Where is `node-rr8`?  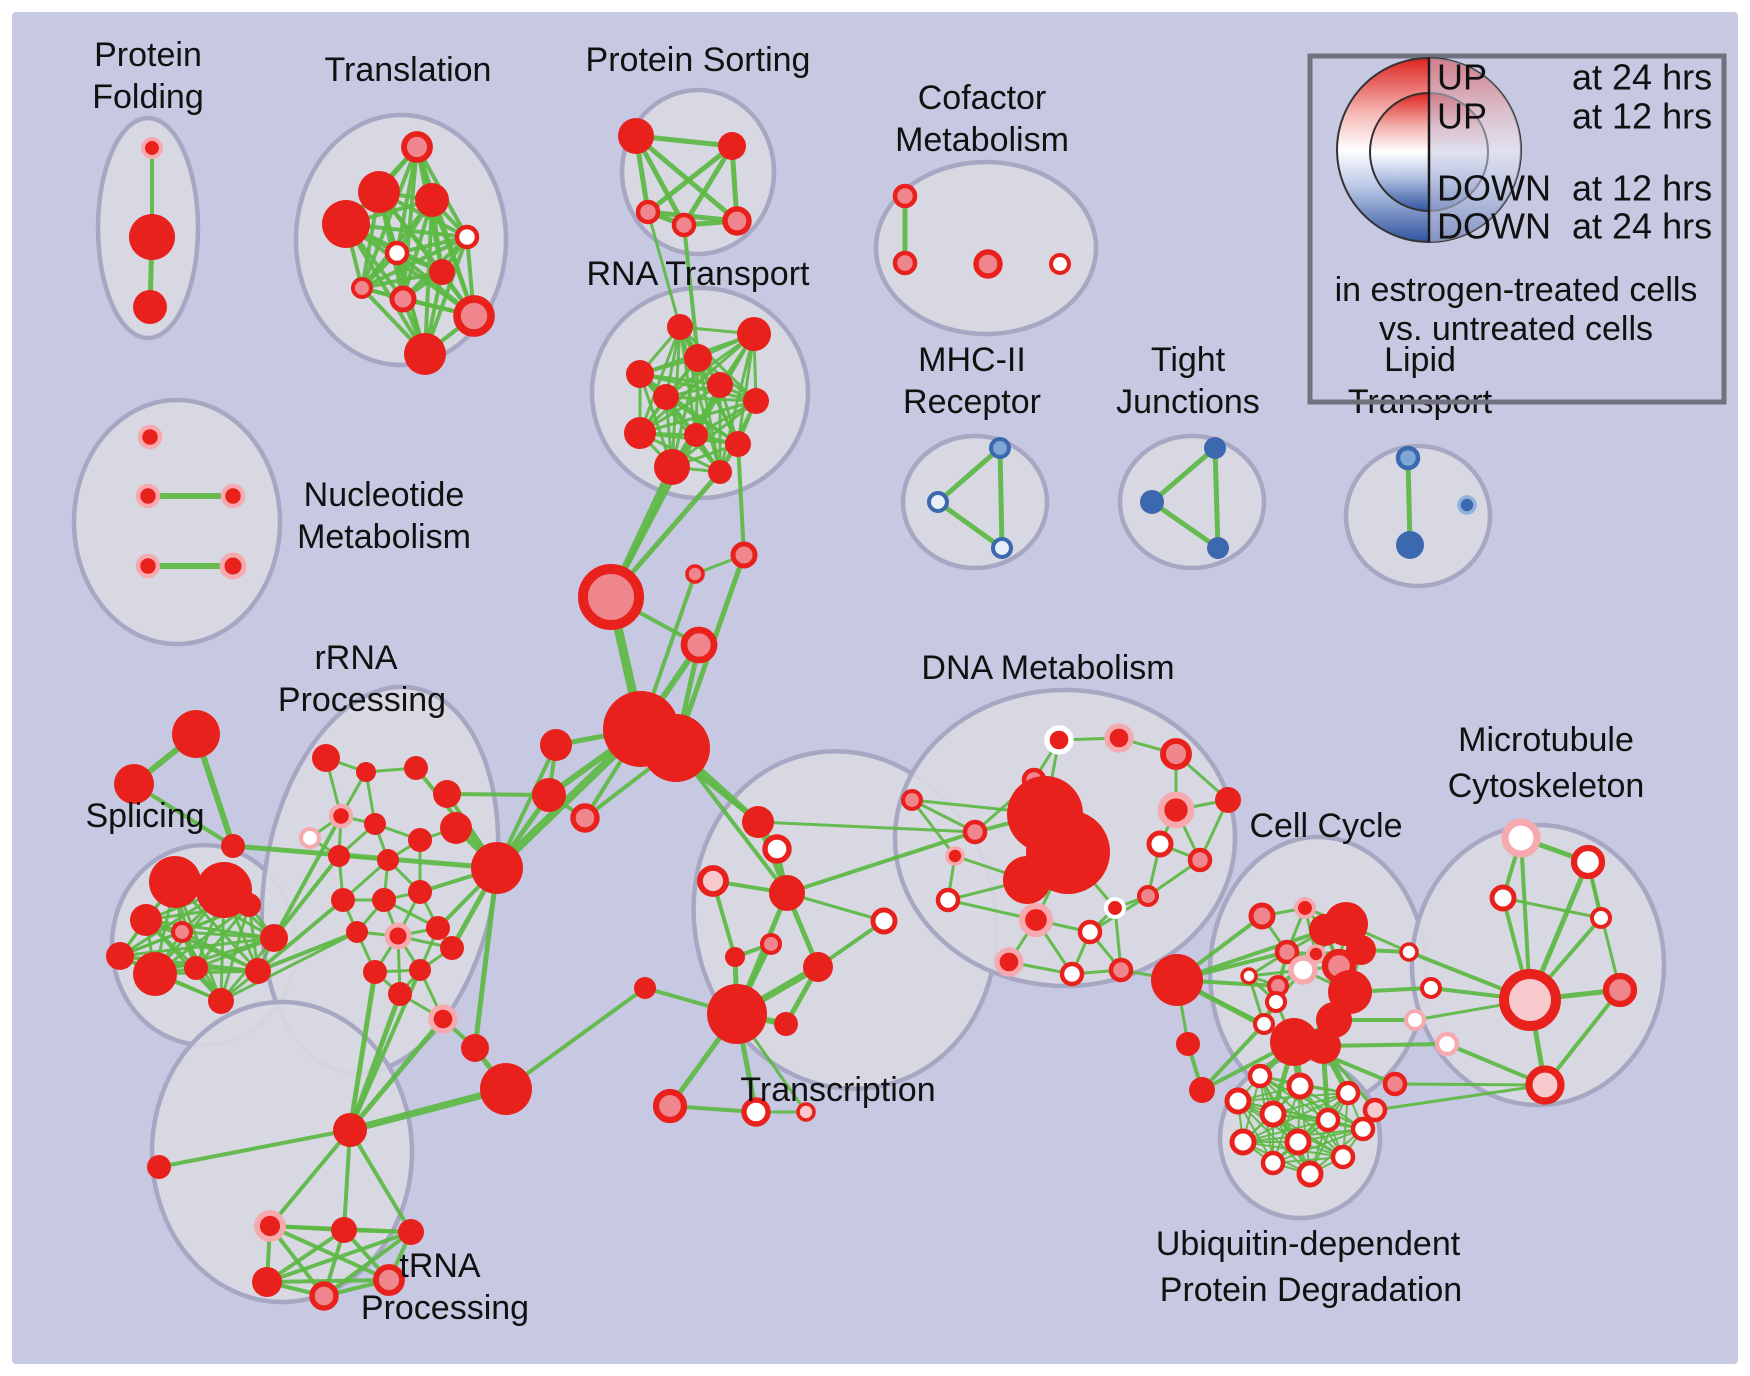 node-rr8 is located at coordinates (388, 860).